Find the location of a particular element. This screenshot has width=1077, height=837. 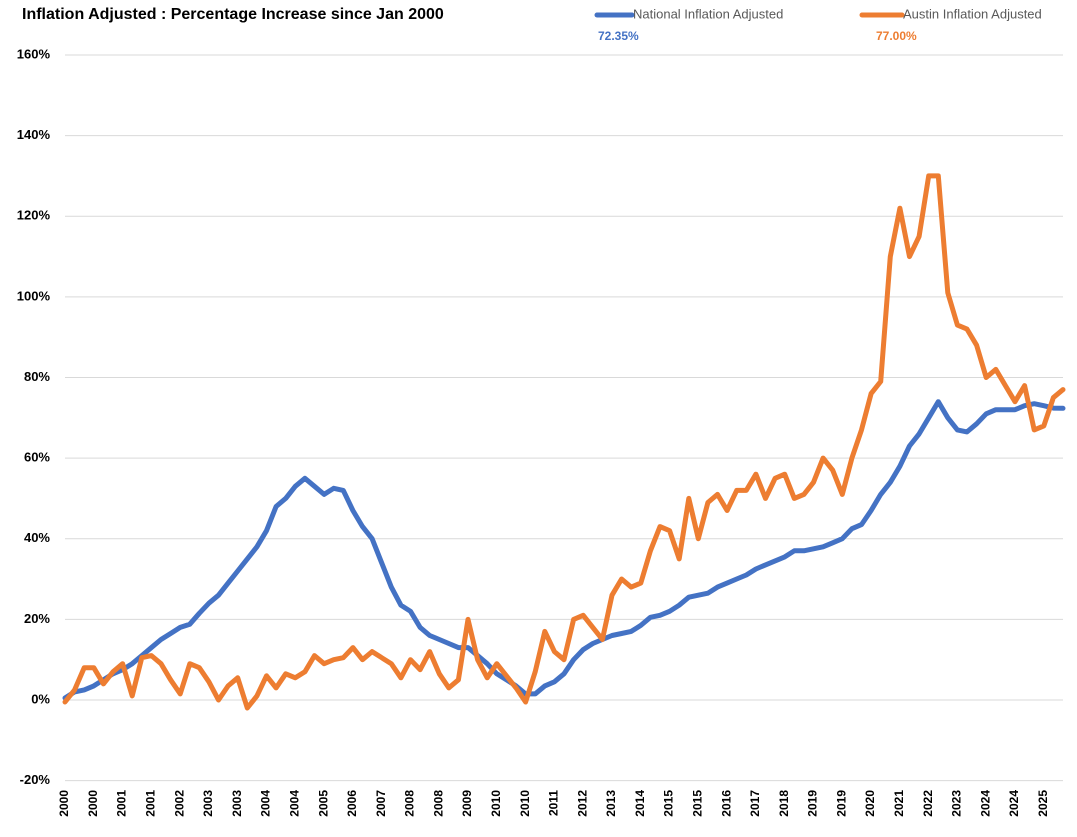

annotation: 72.35% is located at coordinates (618, 36).